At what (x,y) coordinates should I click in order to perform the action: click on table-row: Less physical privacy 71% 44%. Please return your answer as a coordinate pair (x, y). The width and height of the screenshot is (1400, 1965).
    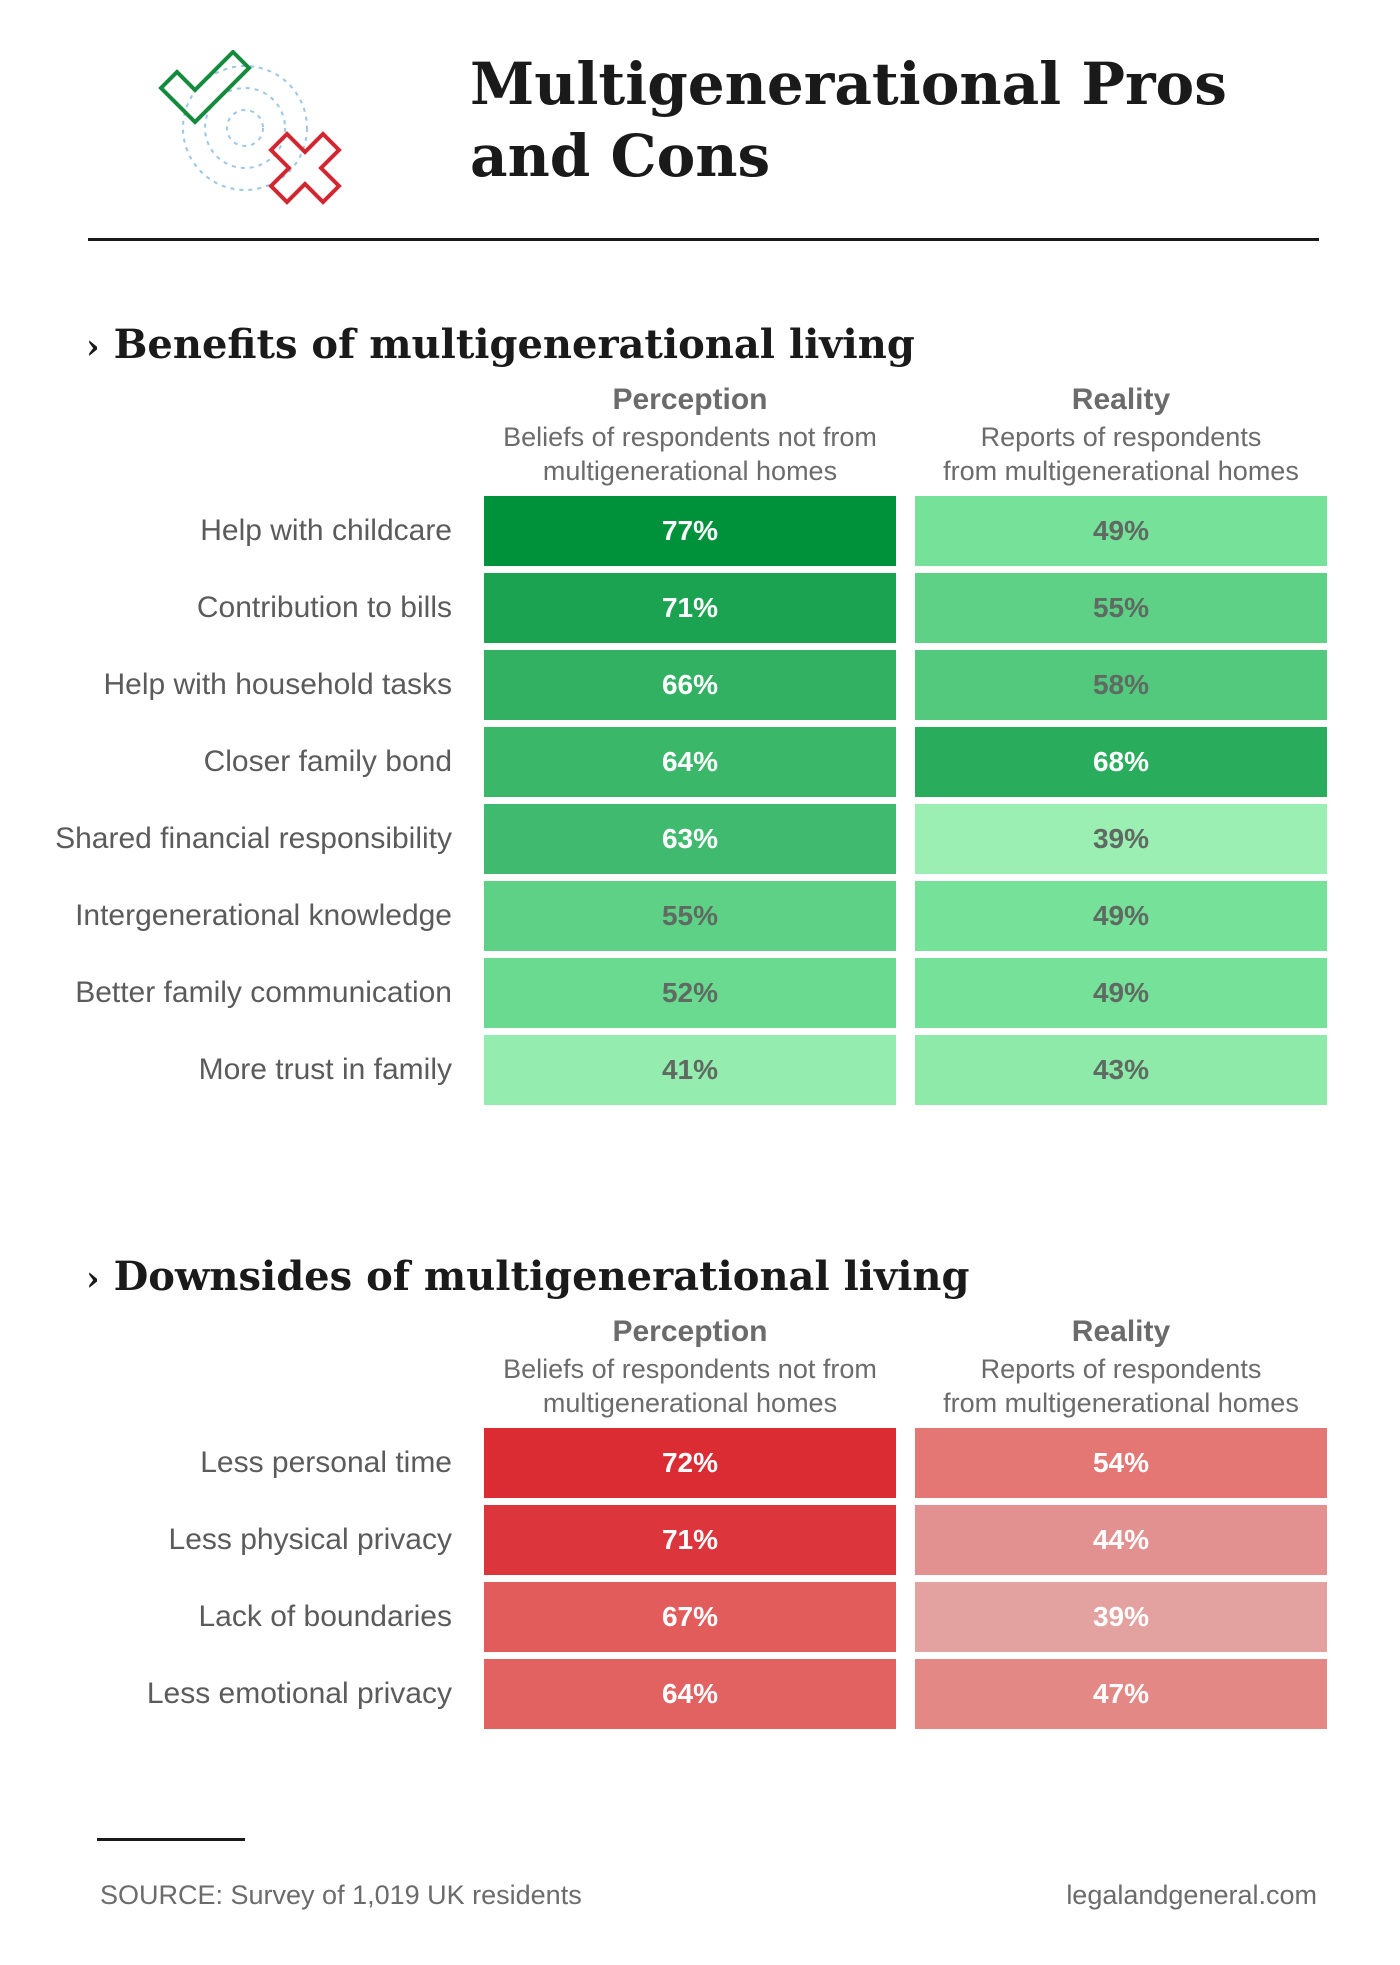
    Looking at the image, I should click on (700, 1540).